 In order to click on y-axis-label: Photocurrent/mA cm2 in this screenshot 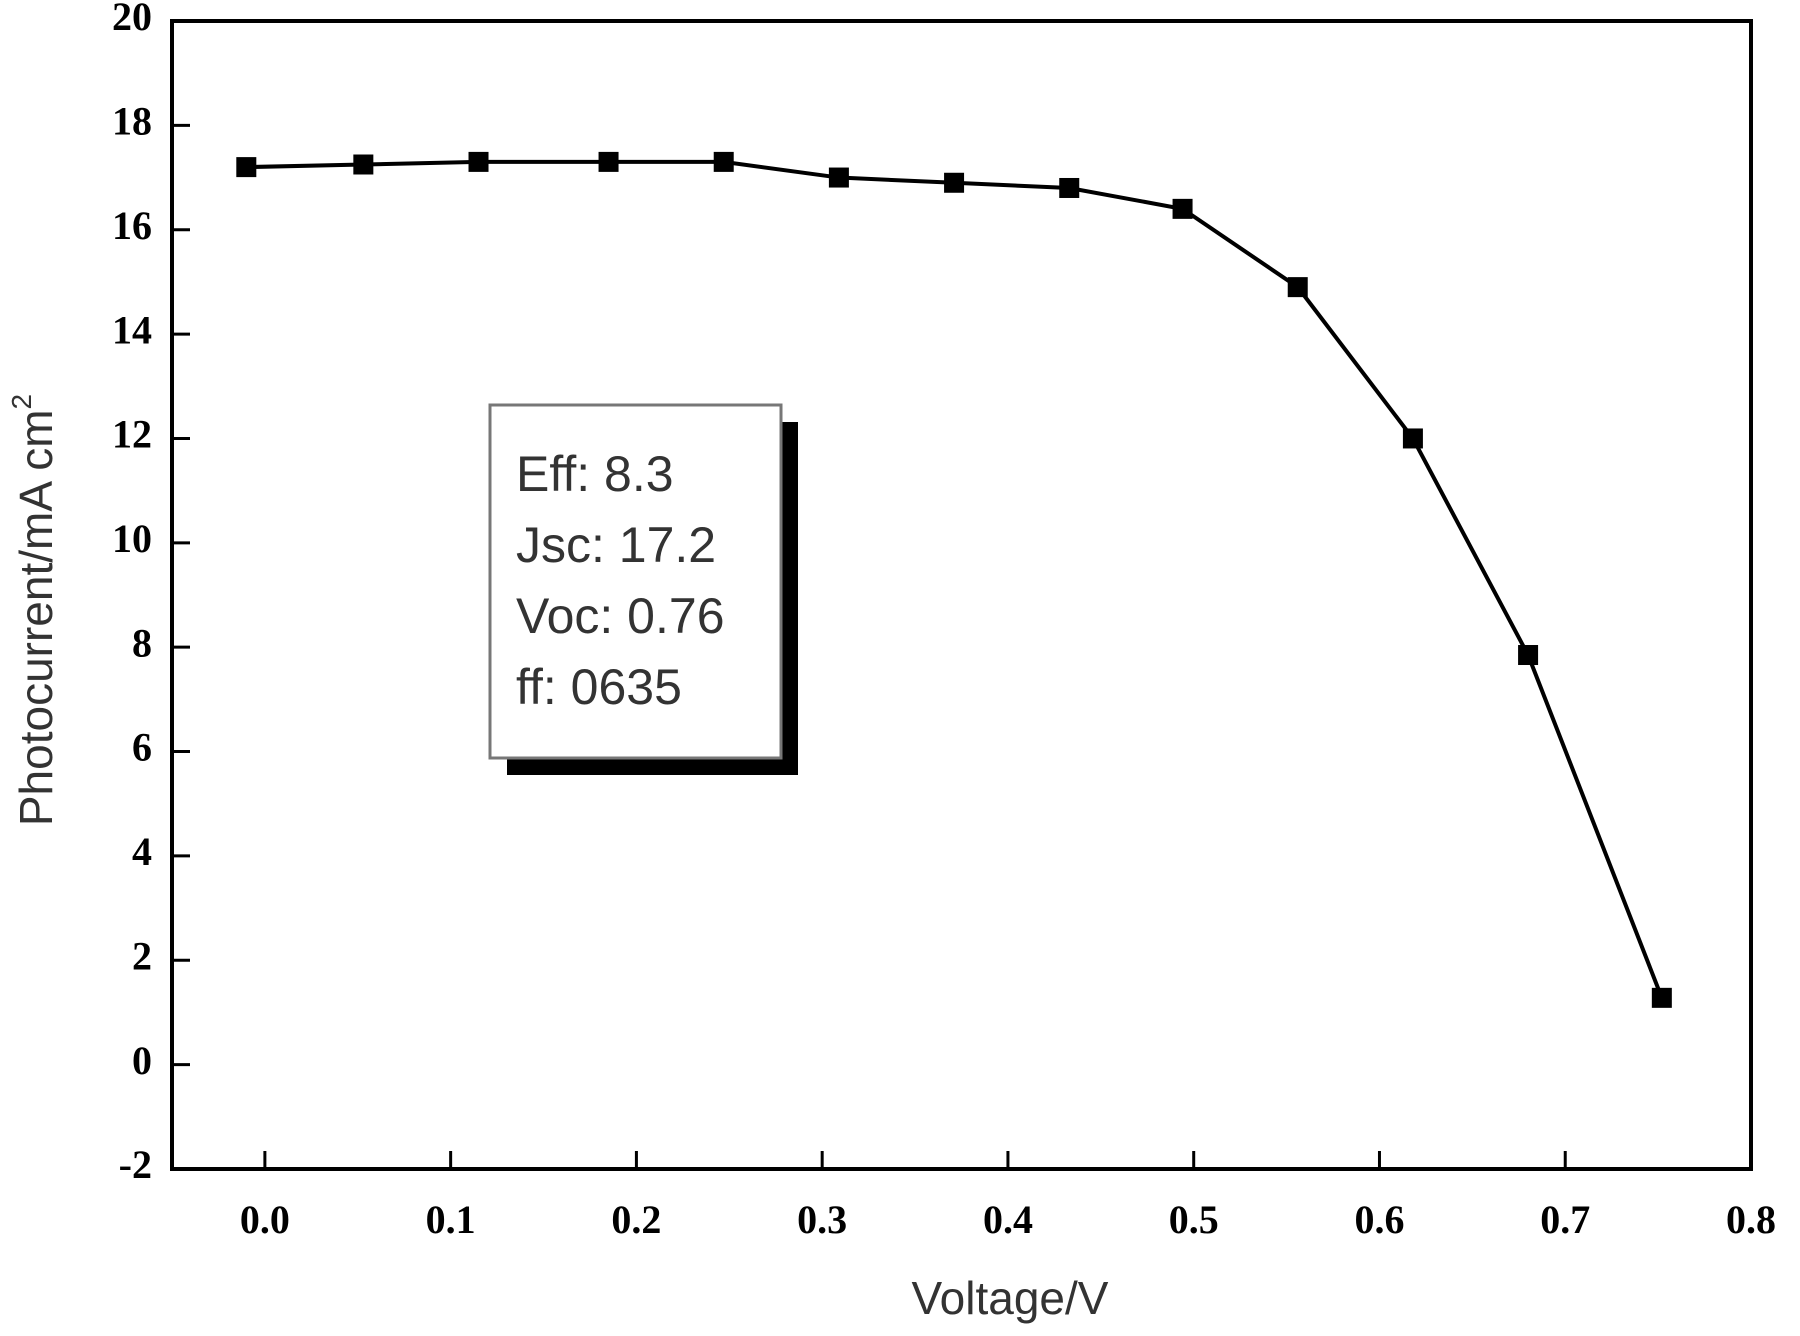, I will do `click(34, 610)`.